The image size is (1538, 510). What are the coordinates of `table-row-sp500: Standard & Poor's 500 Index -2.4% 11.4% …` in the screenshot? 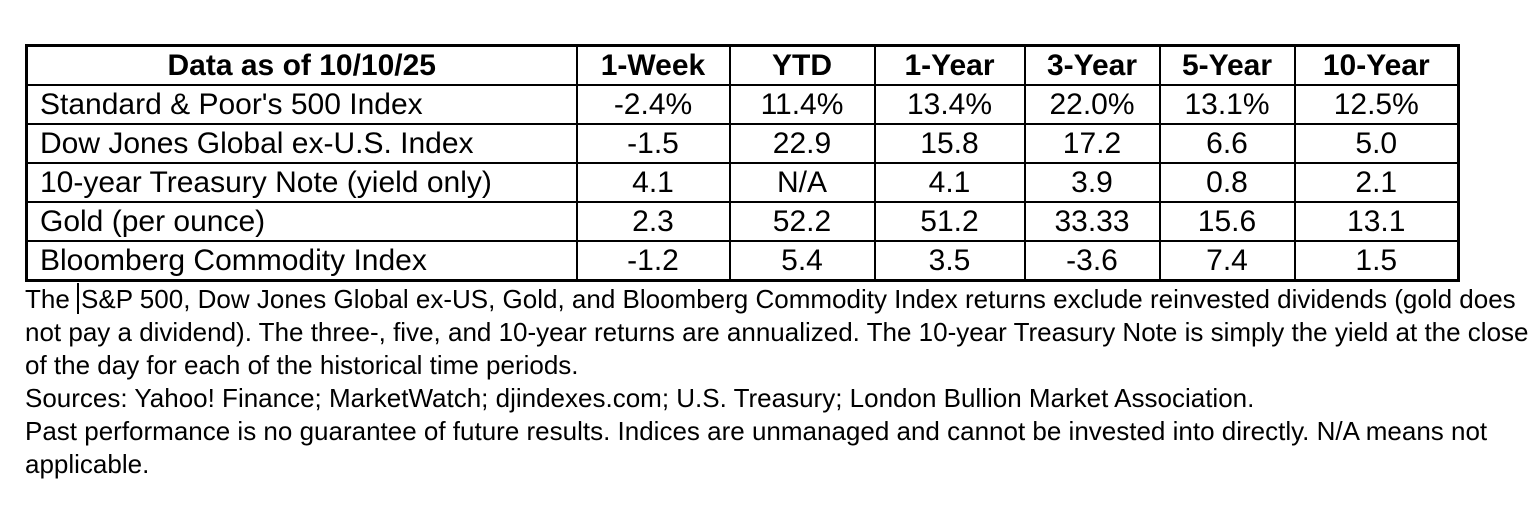 It's located at (742, 104).